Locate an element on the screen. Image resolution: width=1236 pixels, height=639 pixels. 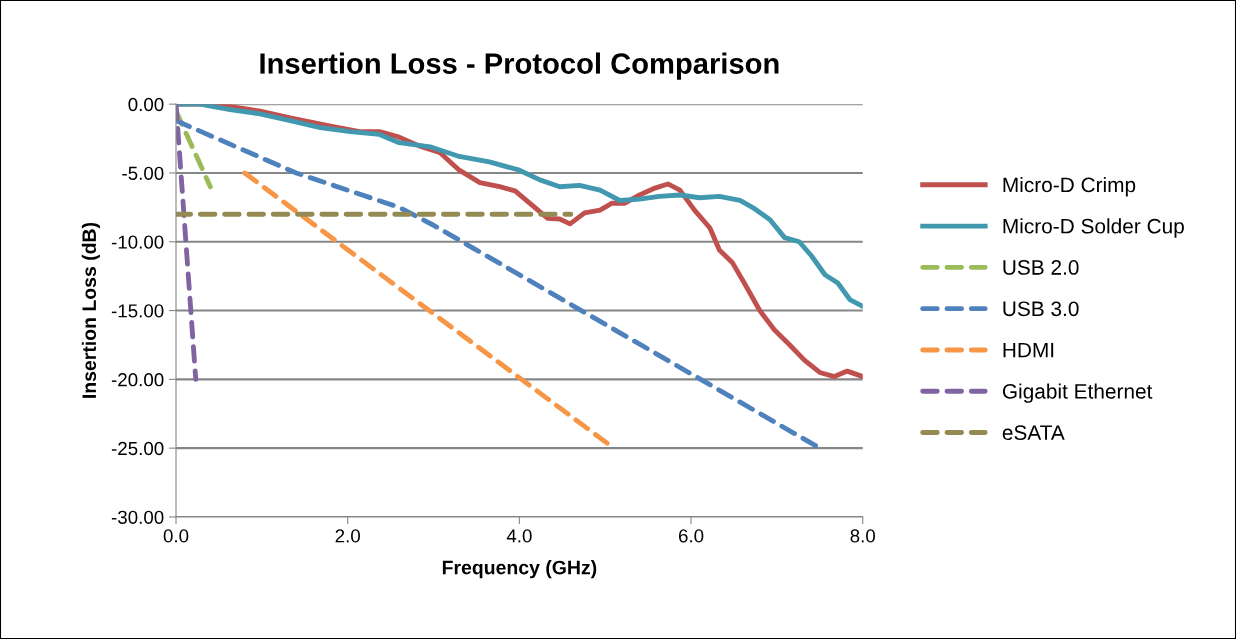
legend-label: HDMI is located at coordinates (1028, 350).